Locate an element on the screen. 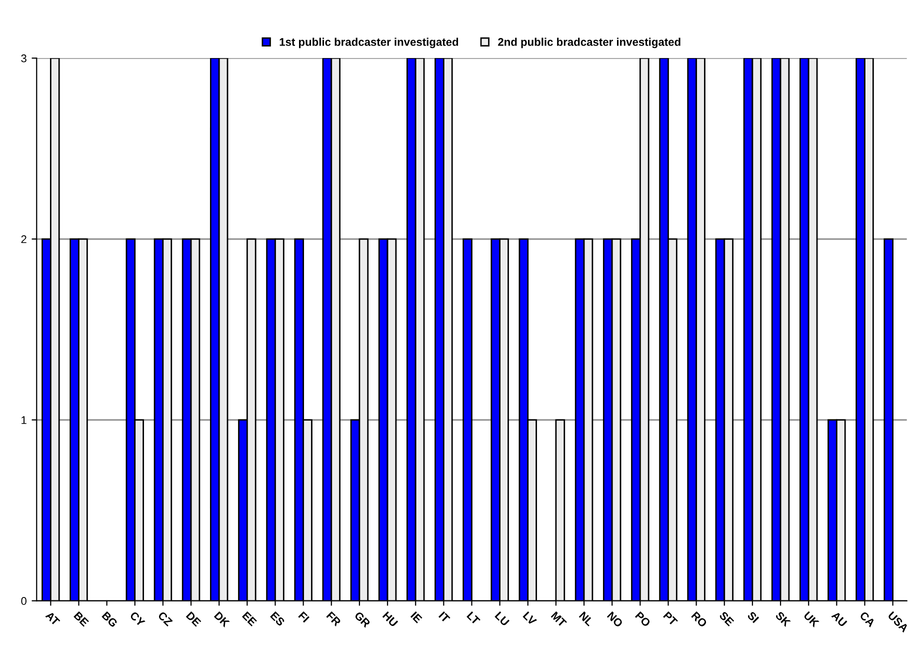 This screenshot has height=646, width=916. x-tick-label: MT is located at coordinates (558, 619).